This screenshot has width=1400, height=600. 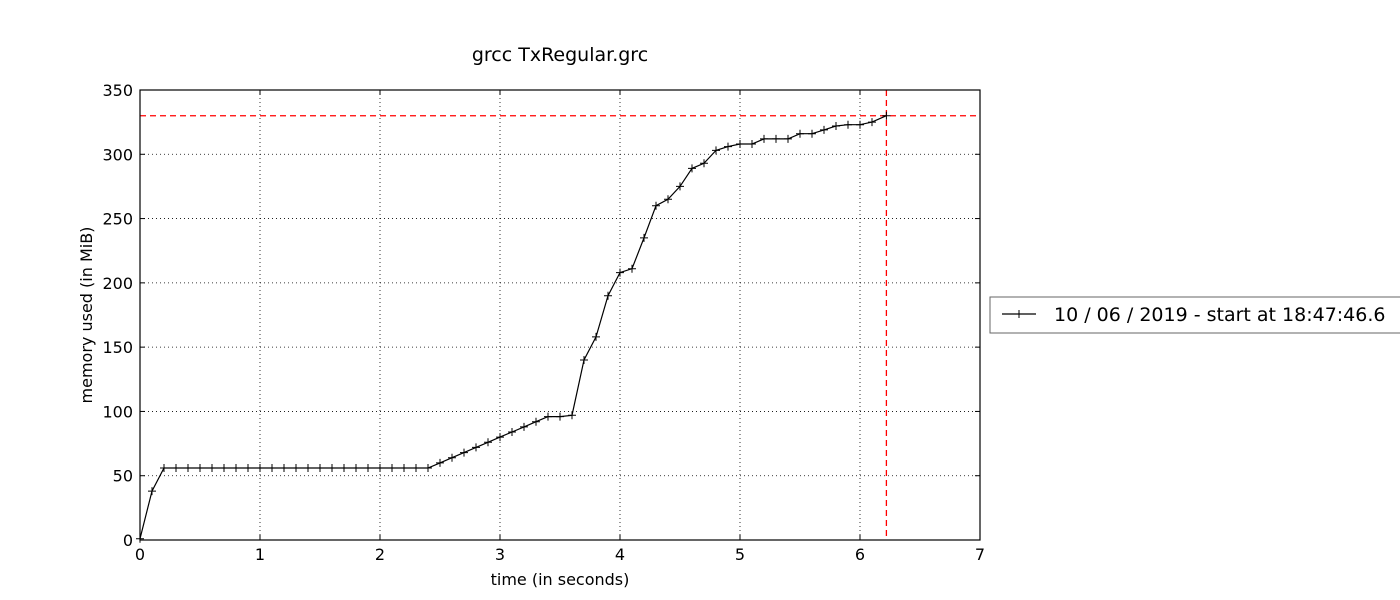 What do you see at coordinates (560, 554) in the screenshot?
I see `x-tick-labels: 0 1 2 3 4 5 6 7` at bounding box center [560, 554].